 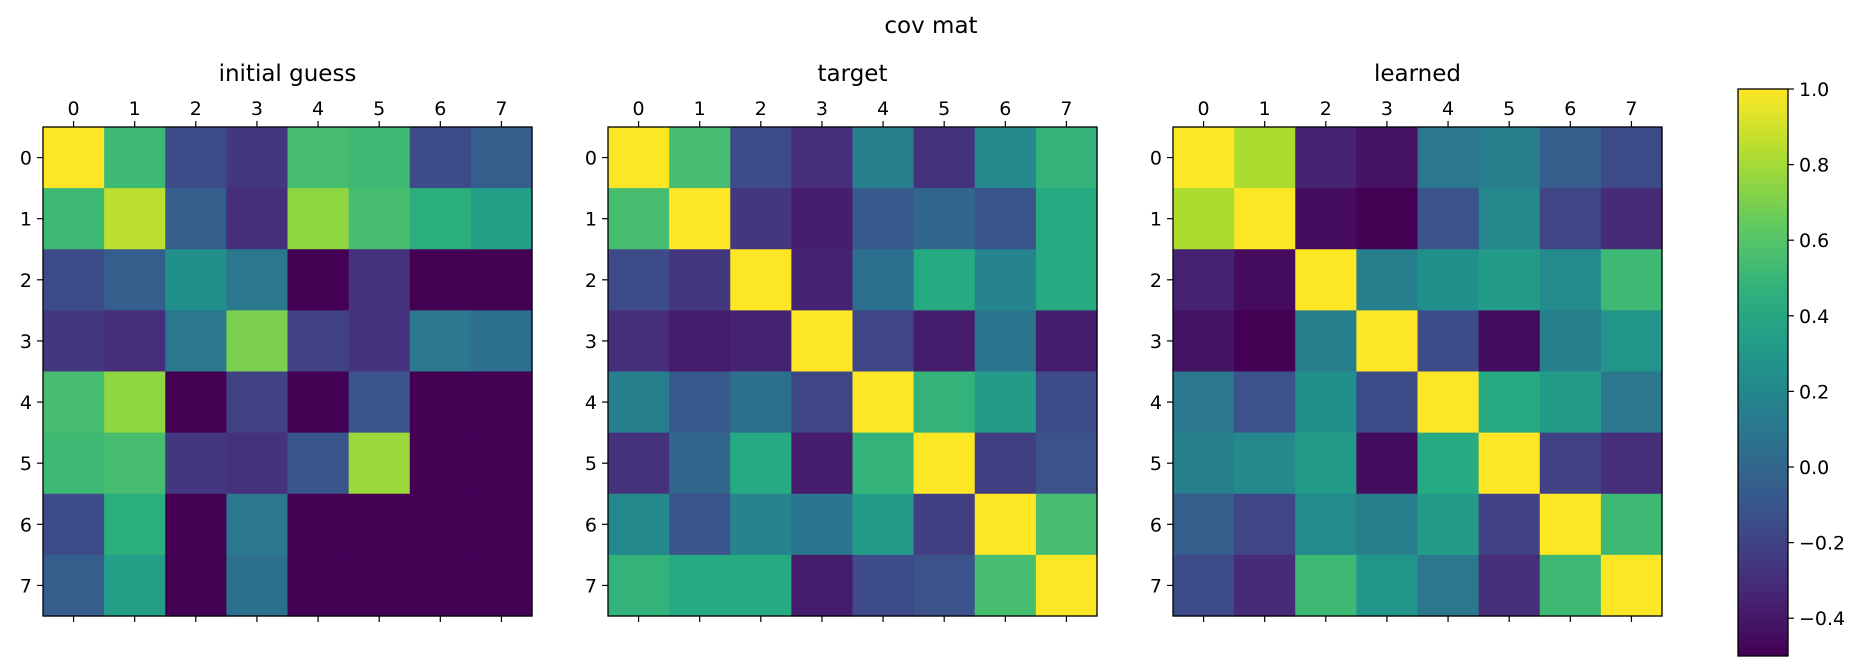 What do you see at coordinates (1156, 220) in the screenshot?
I see `y-tick-label: 1` at bounding box center [1156, 220].